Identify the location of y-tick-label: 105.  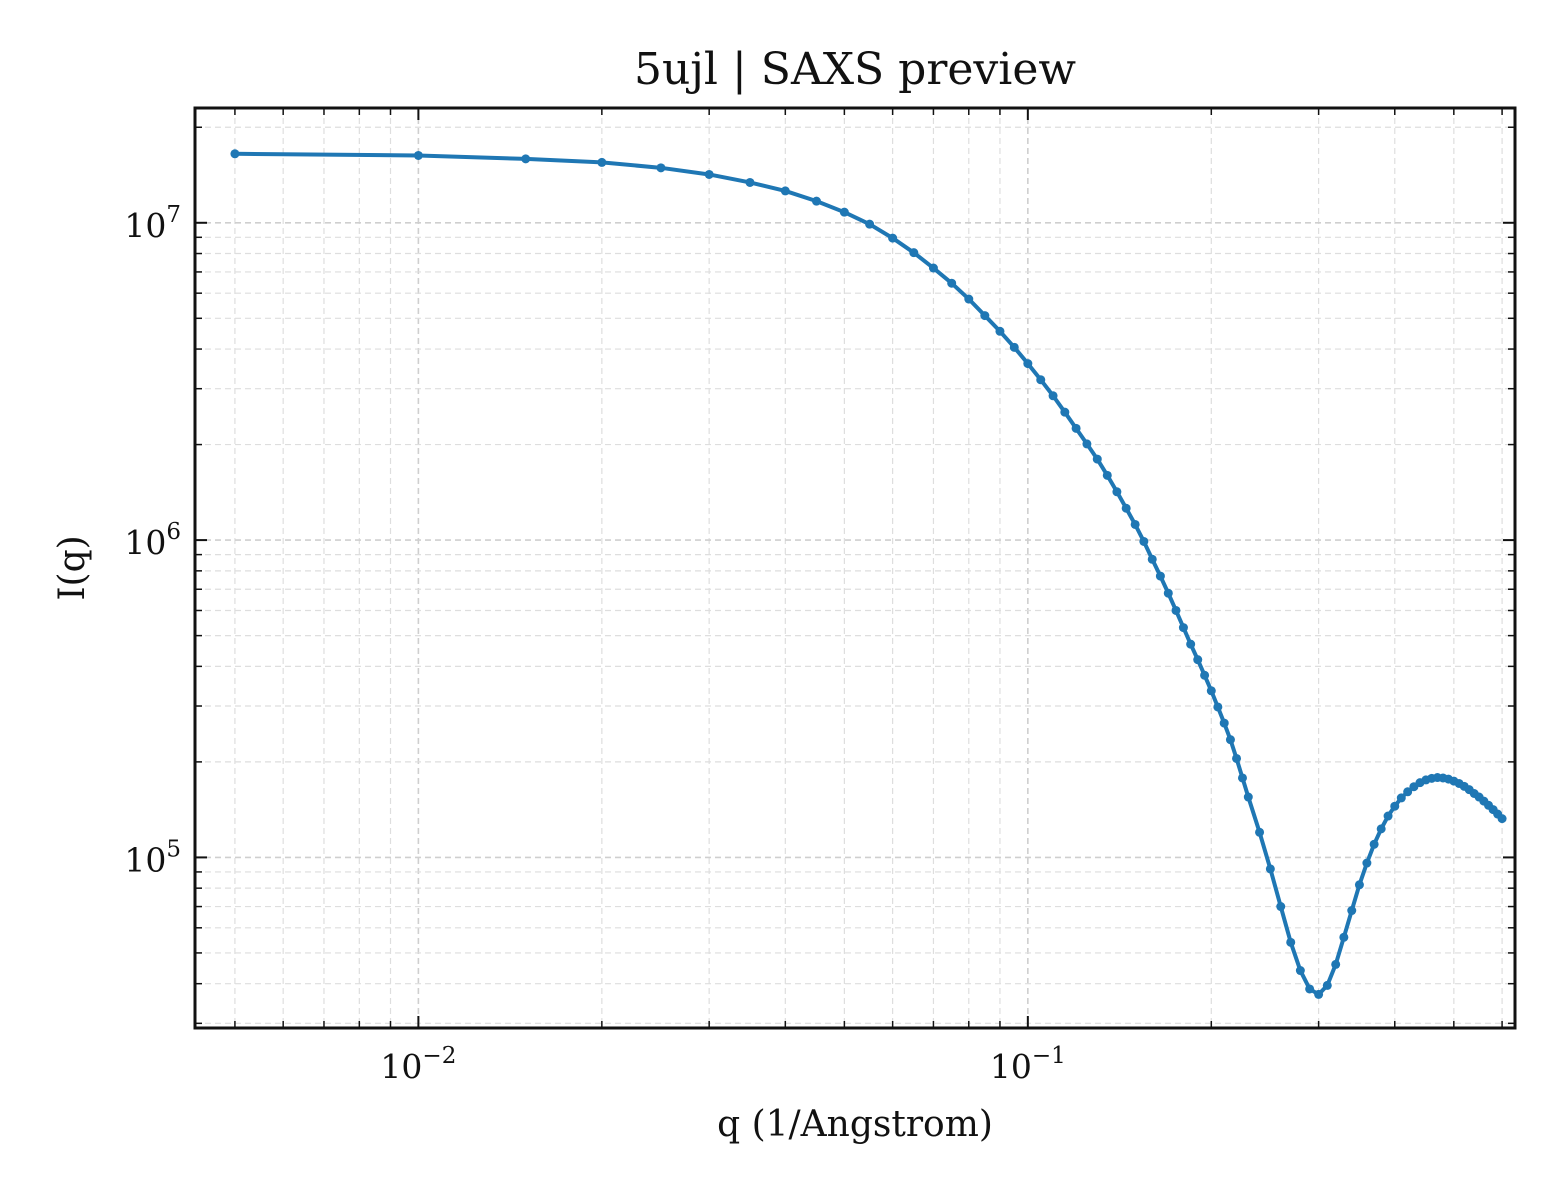
(152, 857).